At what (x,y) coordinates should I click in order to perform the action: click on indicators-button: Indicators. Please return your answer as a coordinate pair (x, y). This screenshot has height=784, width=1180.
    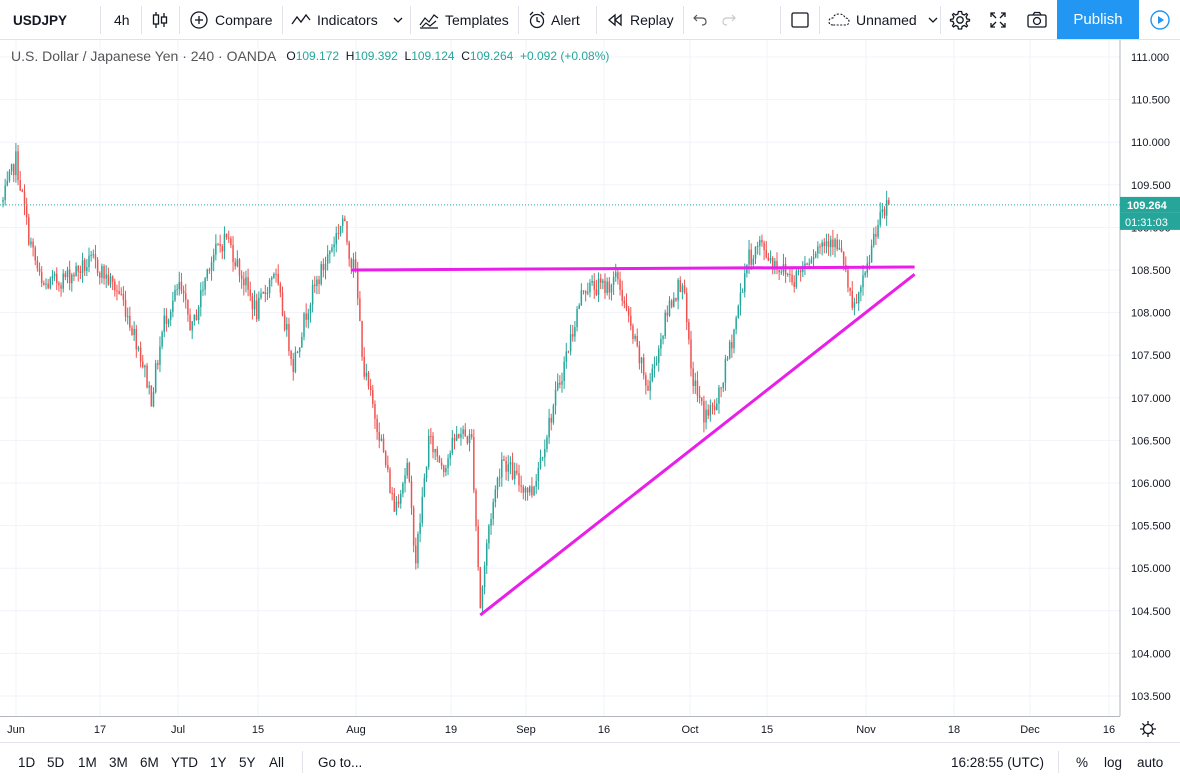
    Looking at the image, I should click on (334, 20).